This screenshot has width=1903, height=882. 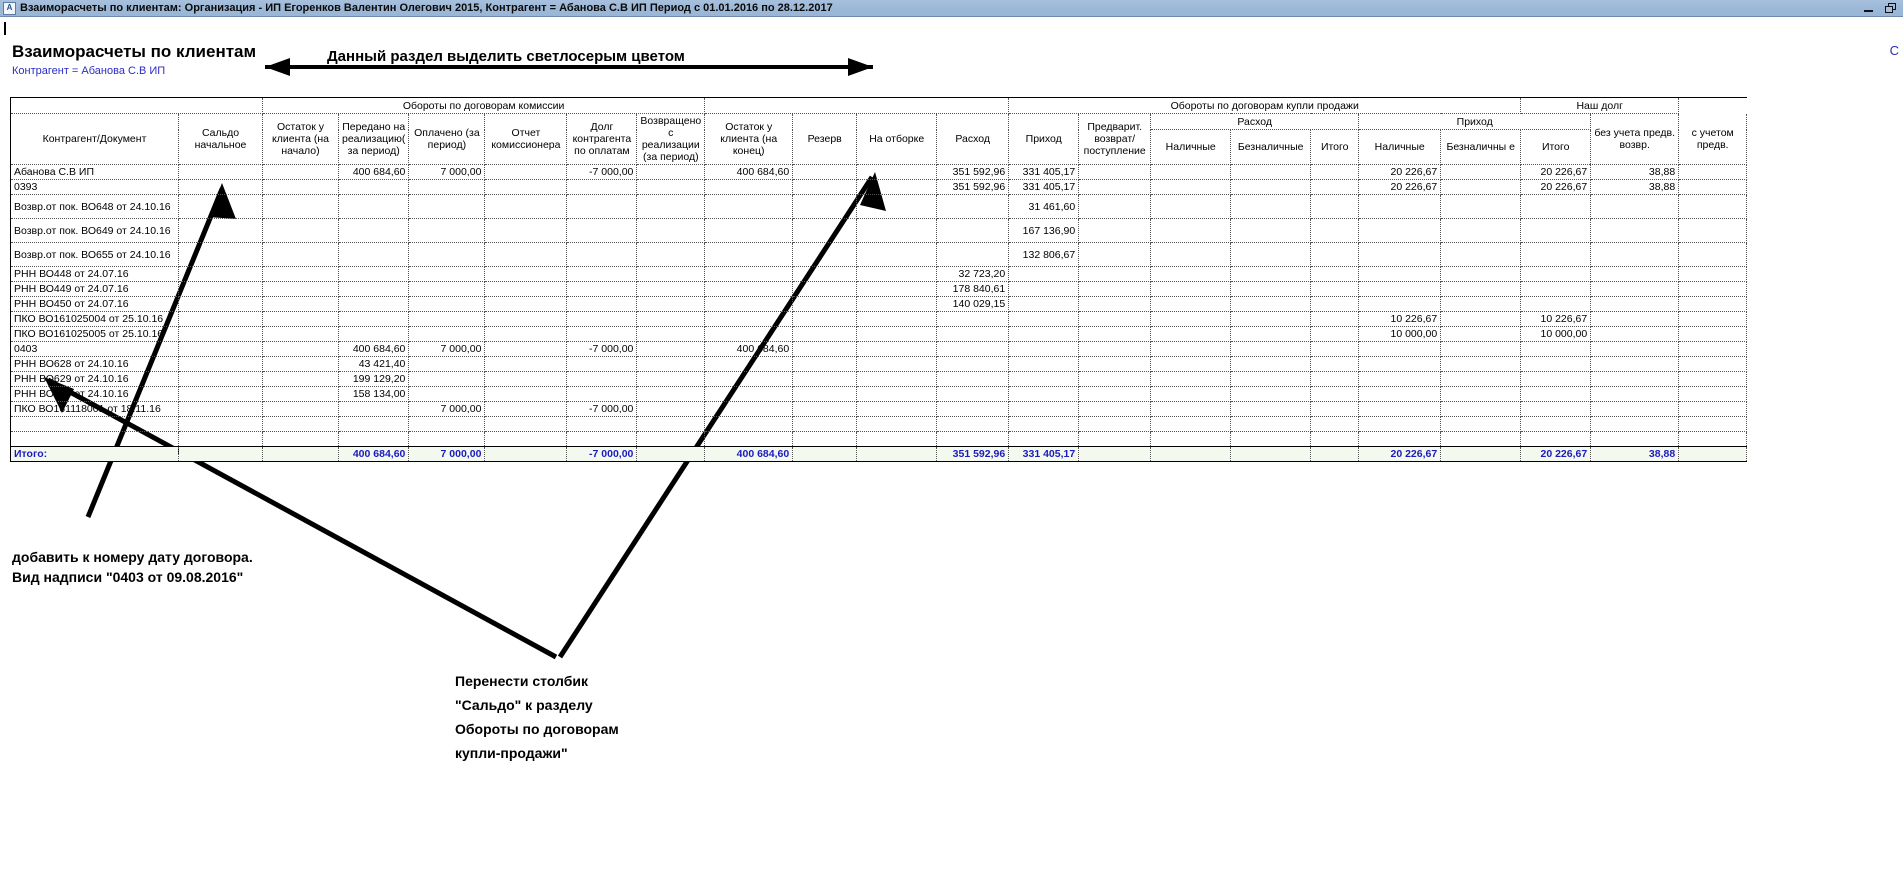 What do you see at coordinates (973, 304) in the screenshot?
I see `cell-value: 140 029,15` at bounding box center [973, 304].